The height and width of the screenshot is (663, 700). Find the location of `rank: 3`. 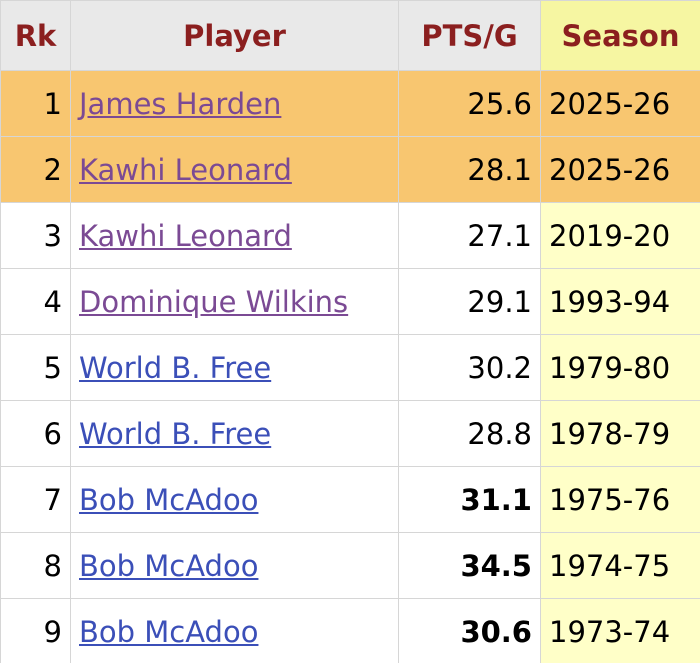

rank: 3 is located at coordinates (35, 235).